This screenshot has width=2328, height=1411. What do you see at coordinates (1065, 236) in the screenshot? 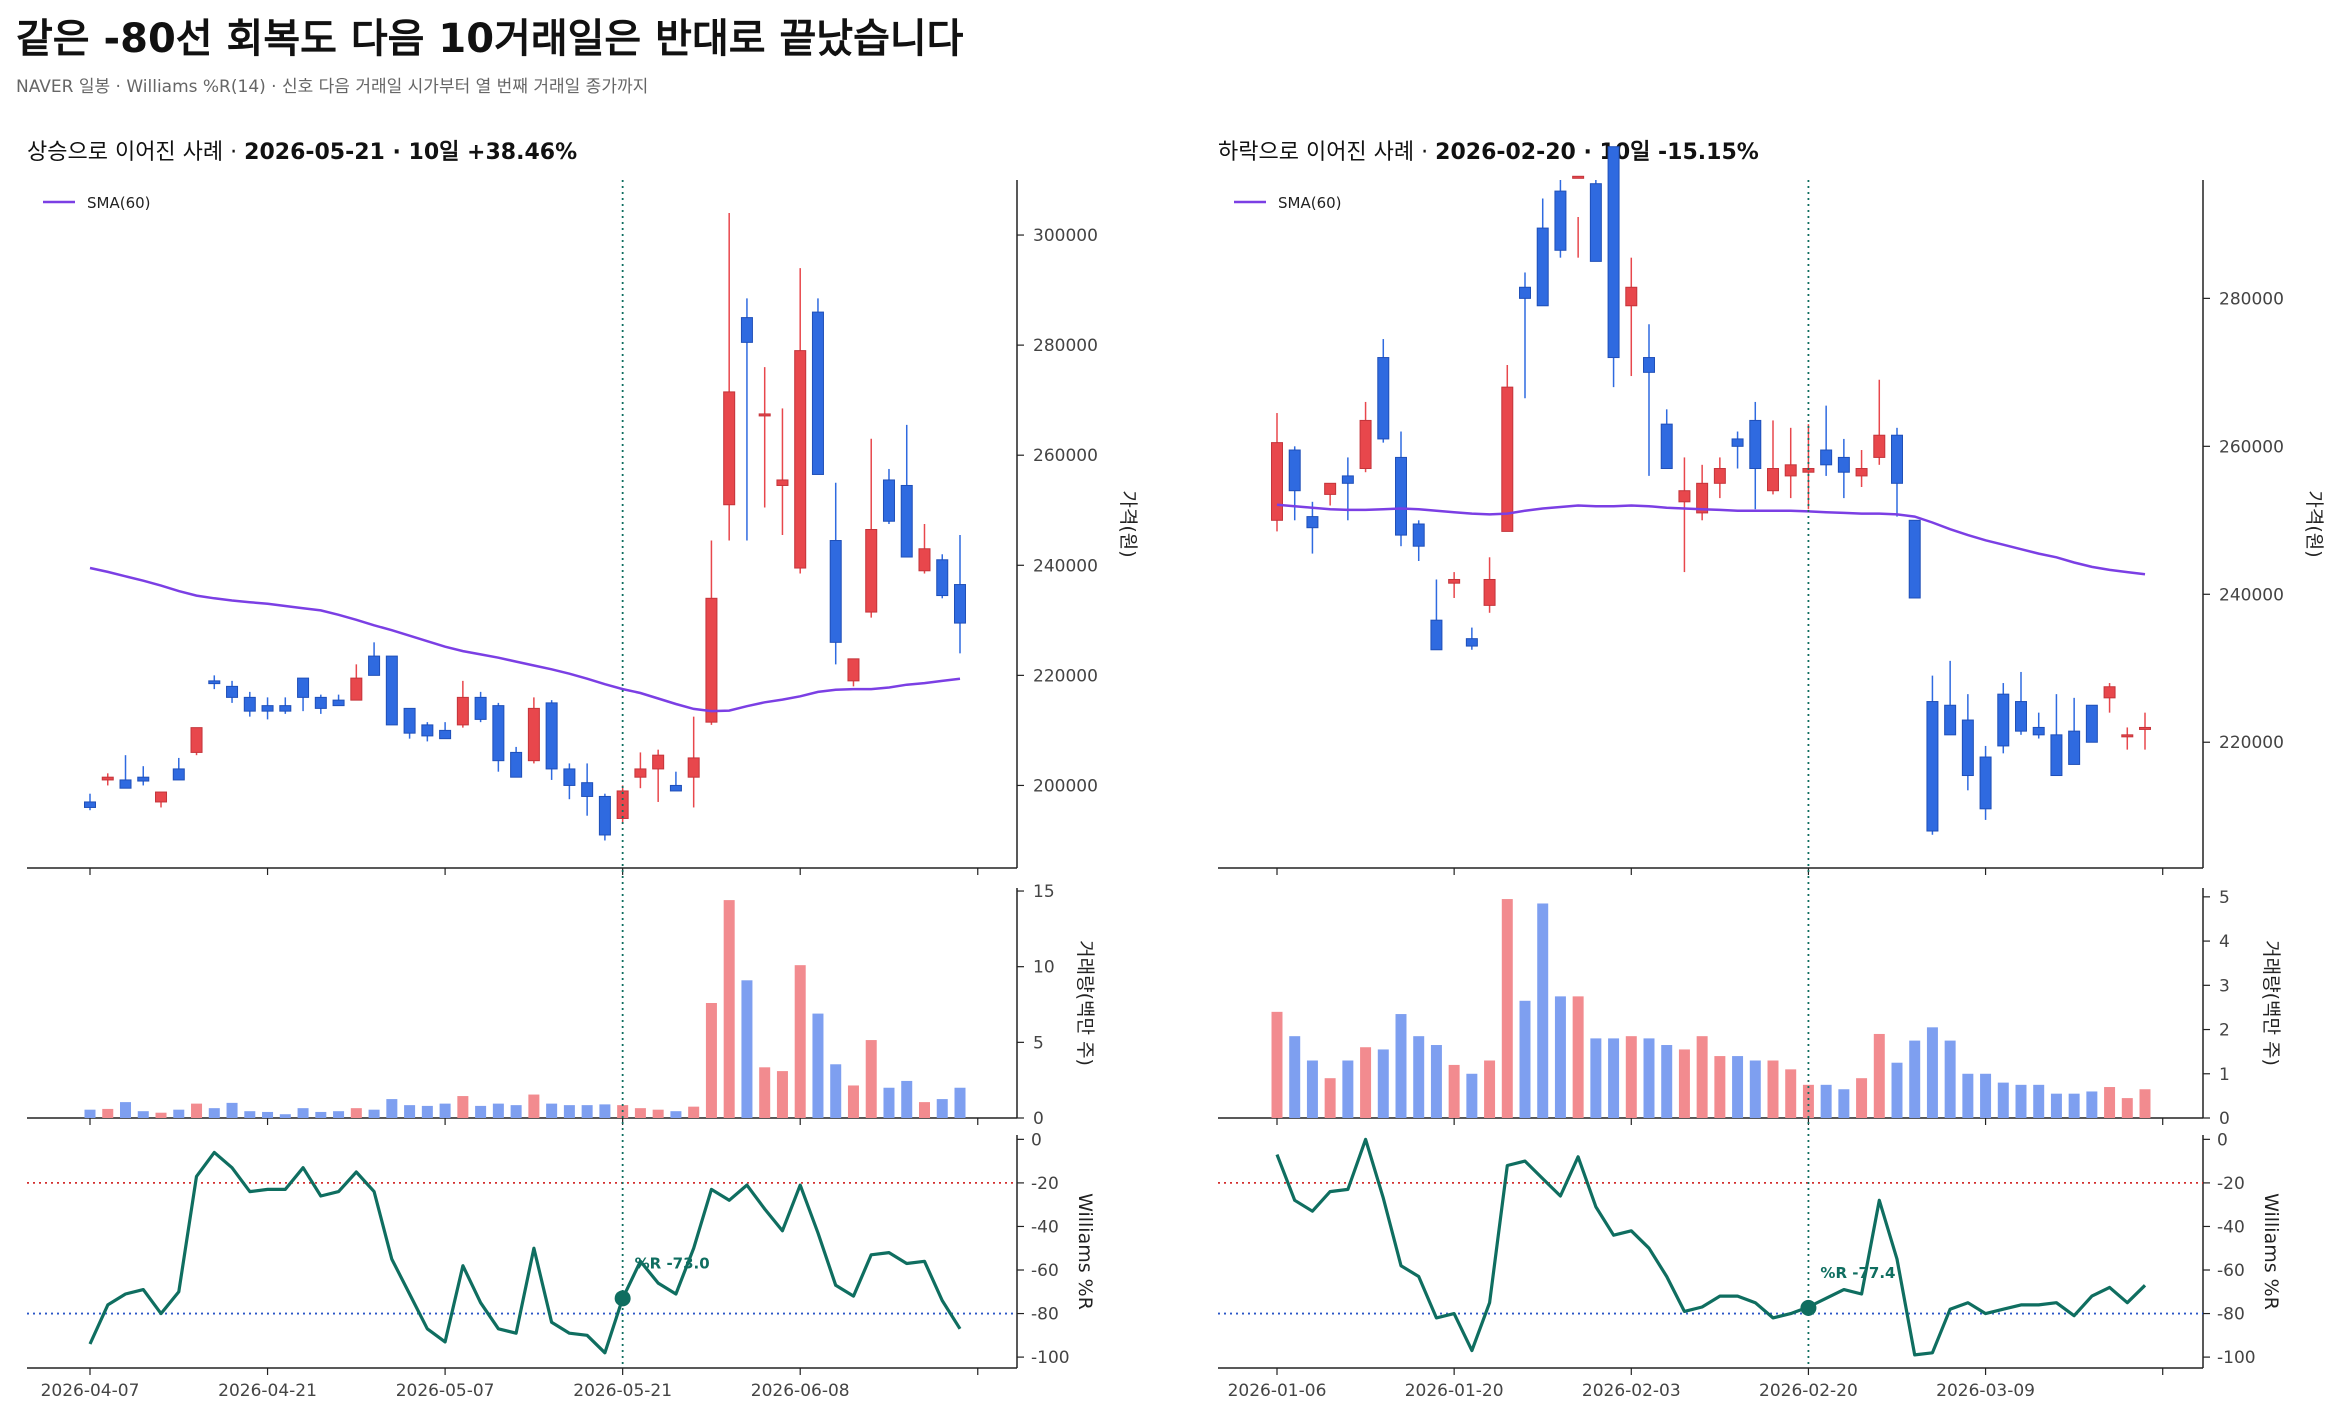
I see `left-price-tick-label: 300000` at bounding box center [1065, 236].